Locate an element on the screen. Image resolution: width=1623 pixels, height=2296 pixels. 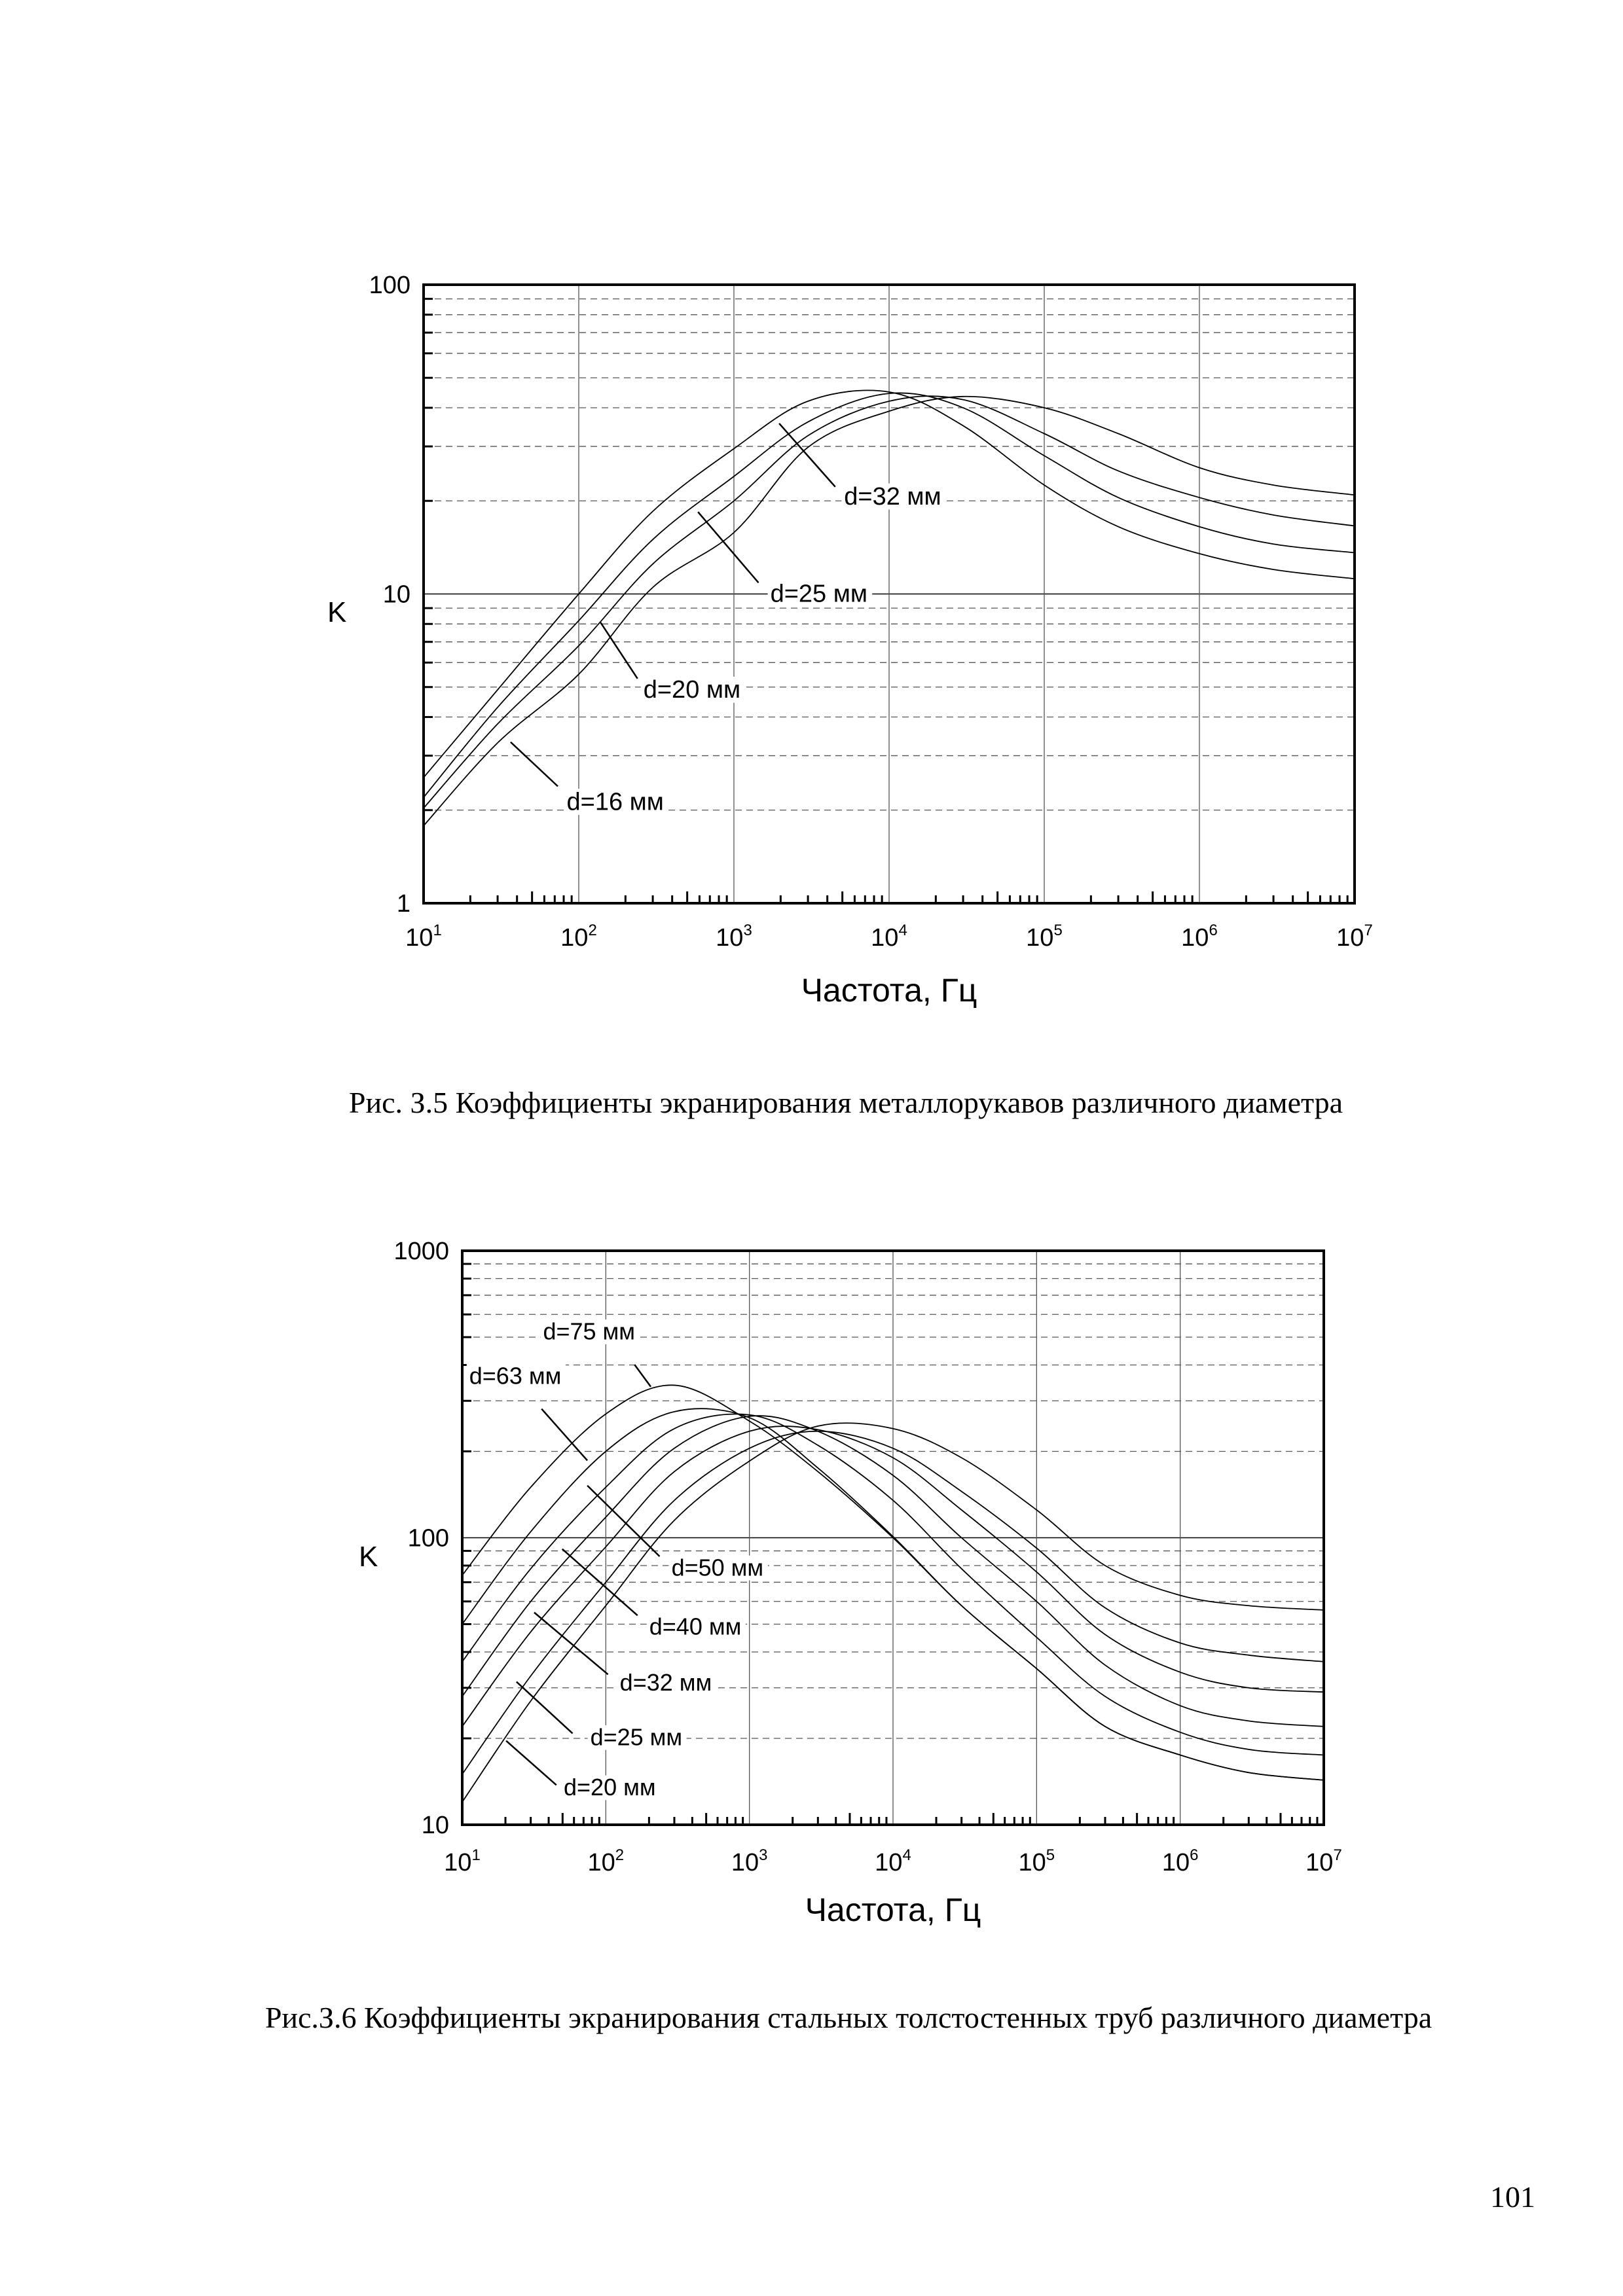
series-line-40mm is located at coordinates (893, 1571).